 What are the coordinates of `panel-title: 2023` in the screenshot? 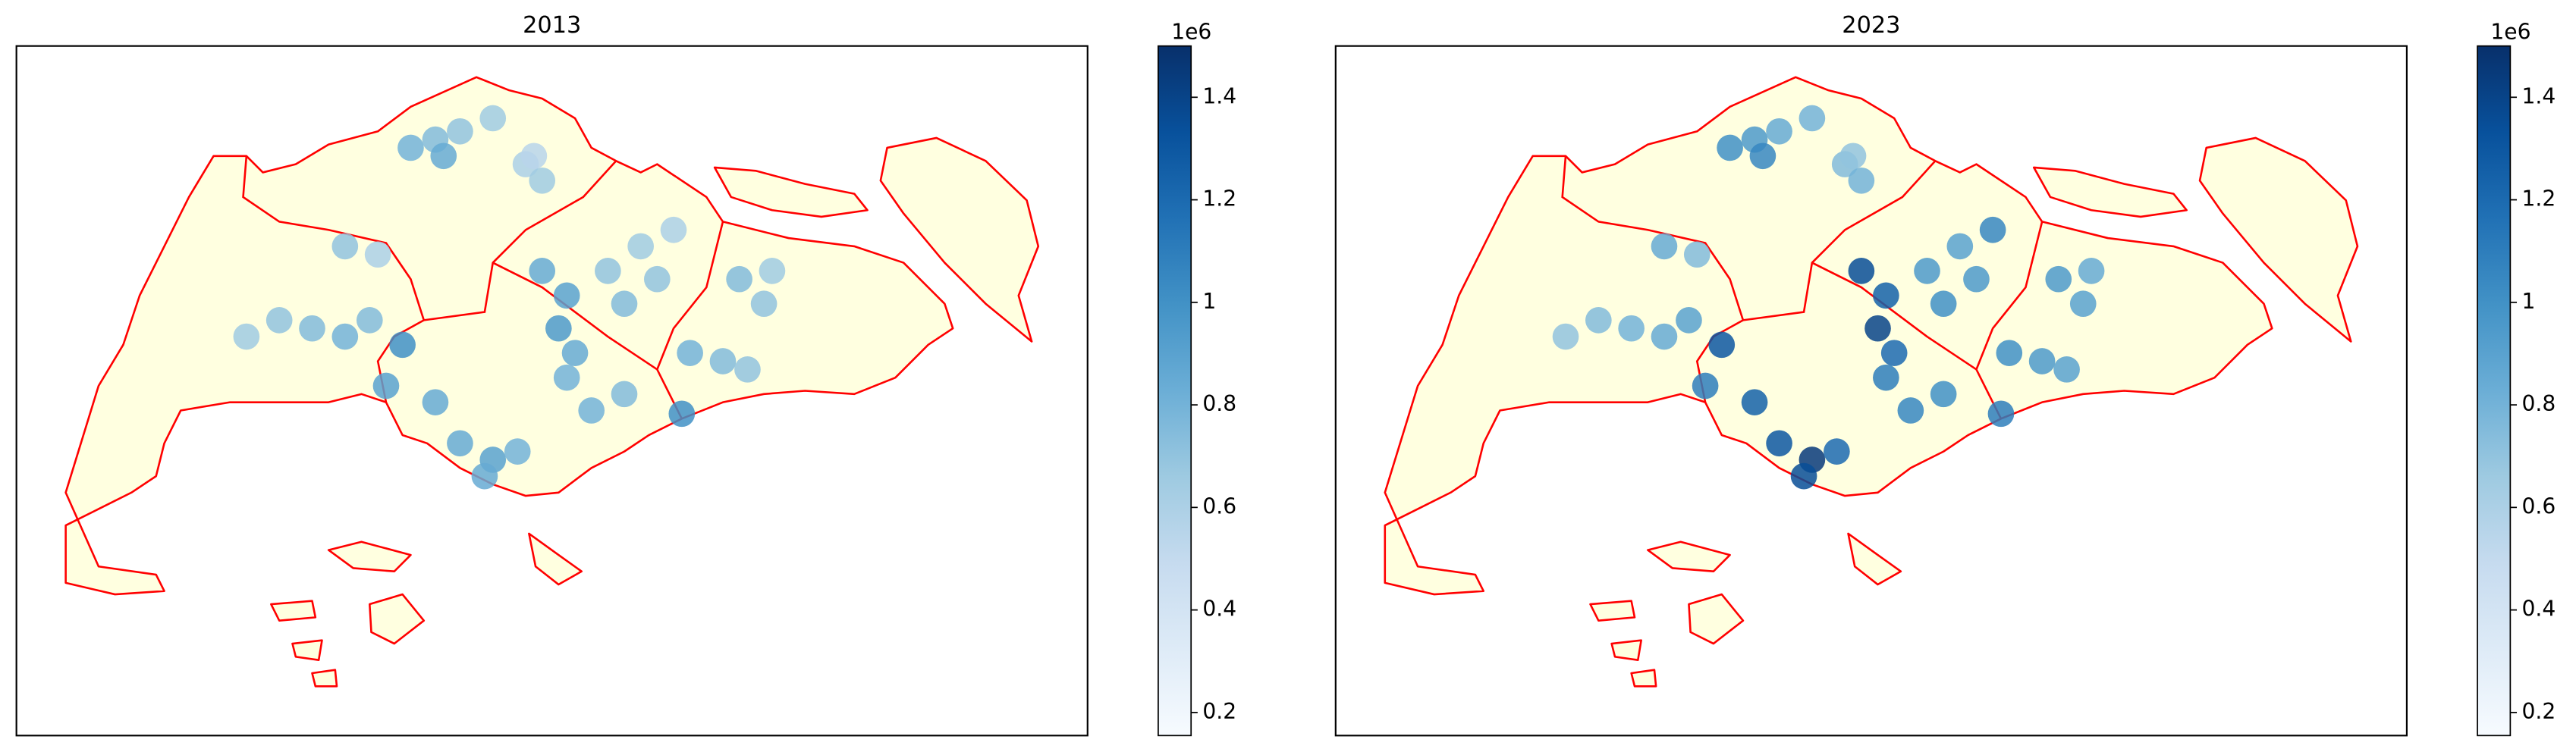 It's located at (1871, 25).